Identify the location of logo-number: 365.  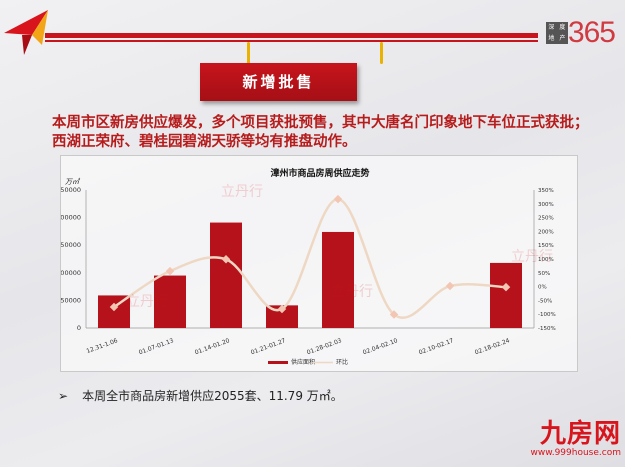
(591, 32).